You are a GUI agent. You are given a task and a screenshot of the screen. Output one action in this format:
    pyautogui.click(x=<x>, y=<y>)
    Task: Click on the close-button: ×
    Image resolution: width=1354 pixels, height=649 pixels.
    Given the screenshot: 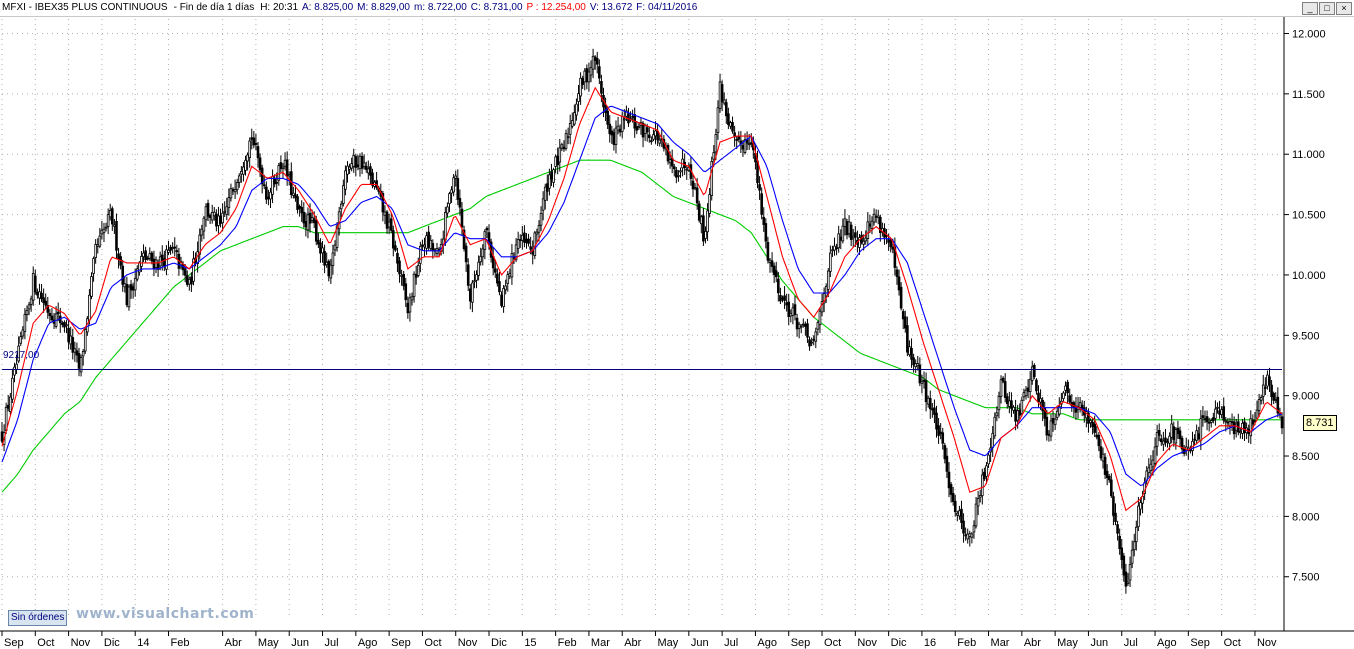 What is the action you would take?
    pyautogui.click(x=1344, y=8)
    